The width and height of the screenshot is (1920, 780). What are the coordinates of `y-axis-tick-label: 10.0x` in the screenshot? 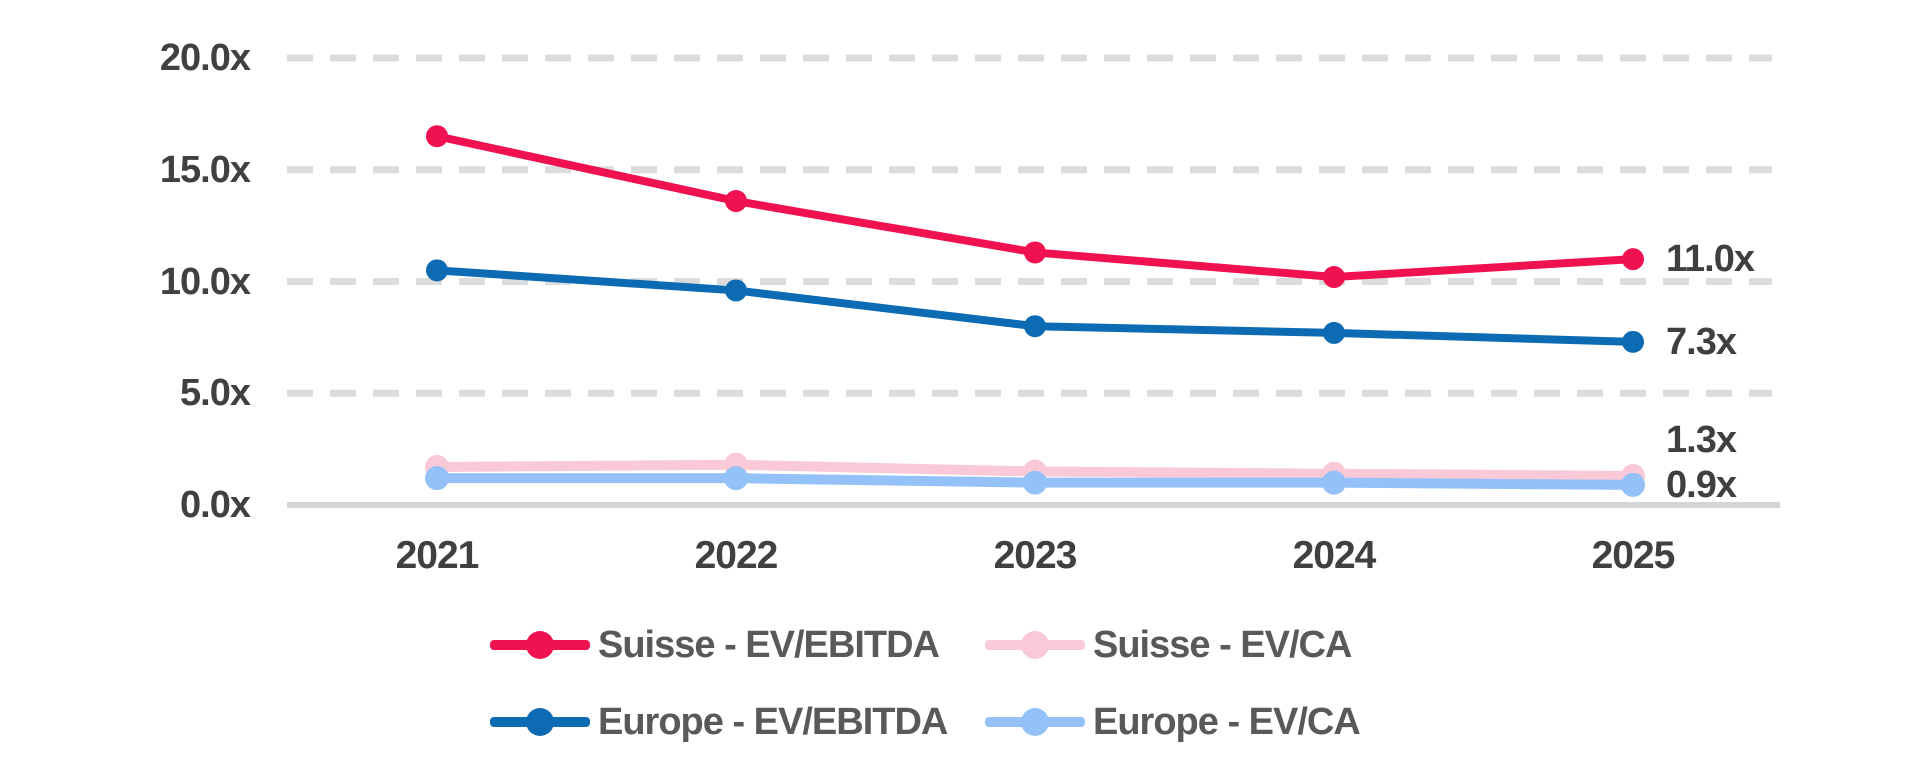 It's located at (205, 282).